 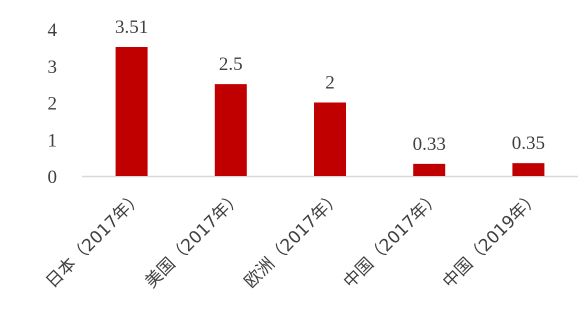 I want to click on data-label: 2.5, so click(x=231, y=64).